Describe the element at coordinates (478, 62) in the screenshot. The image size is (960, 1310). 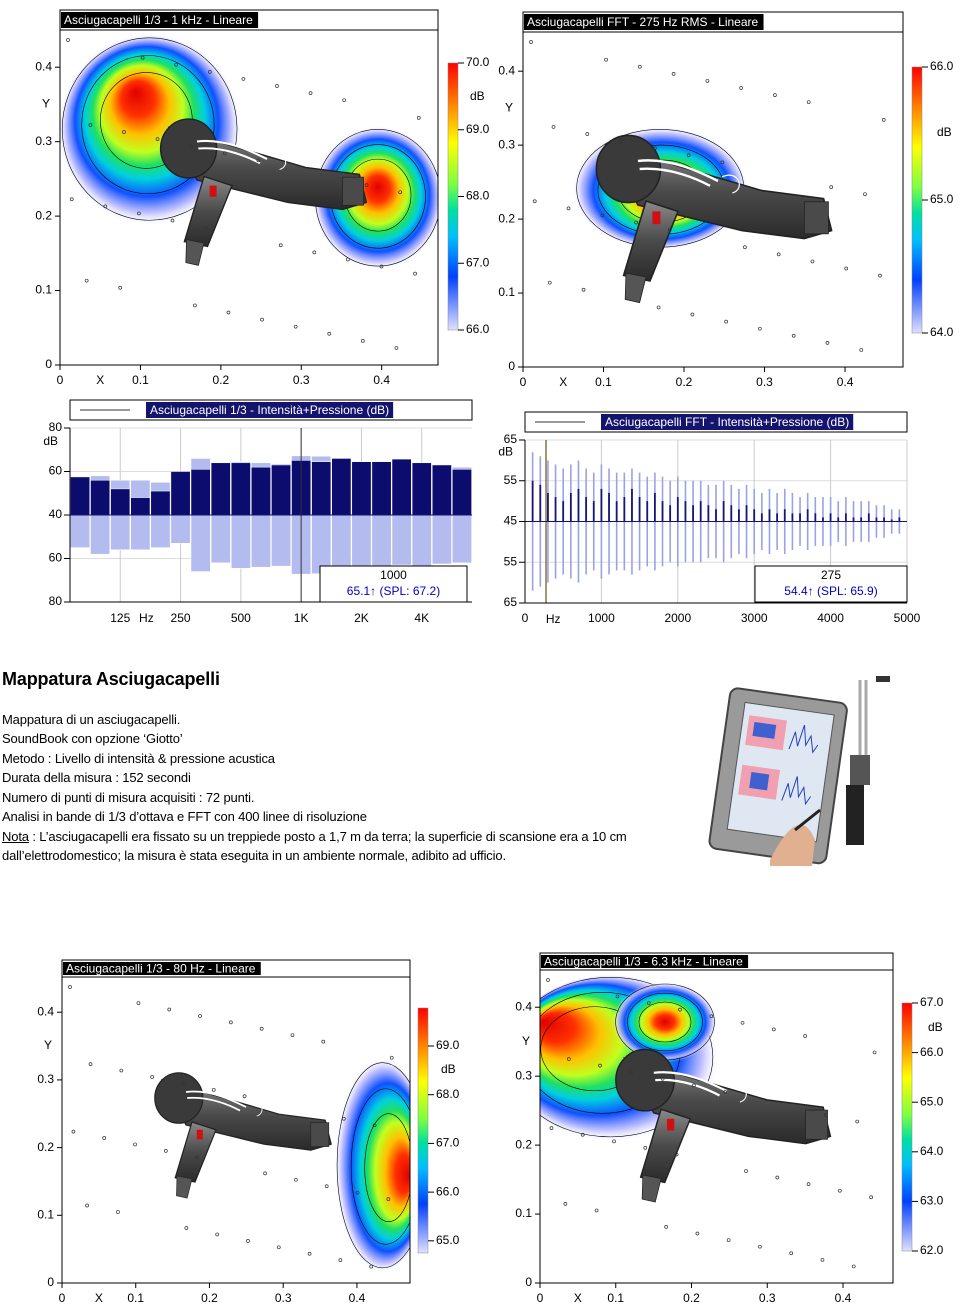
I see `scale-tick-label: 70.0` at that location.